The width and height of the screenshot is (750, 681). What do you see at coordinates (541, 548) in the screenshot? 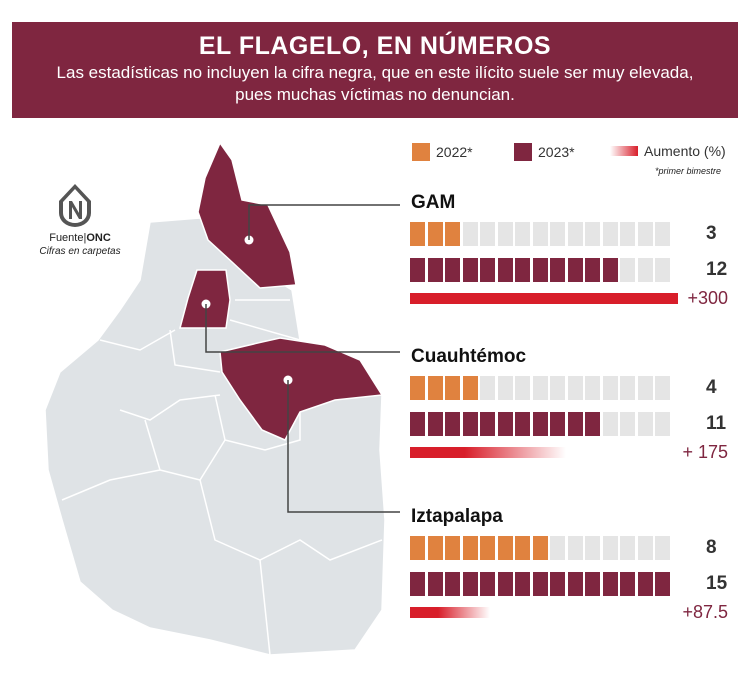
I see `bar-row-iztapalapa-2022` at bounding box center [541, 548].